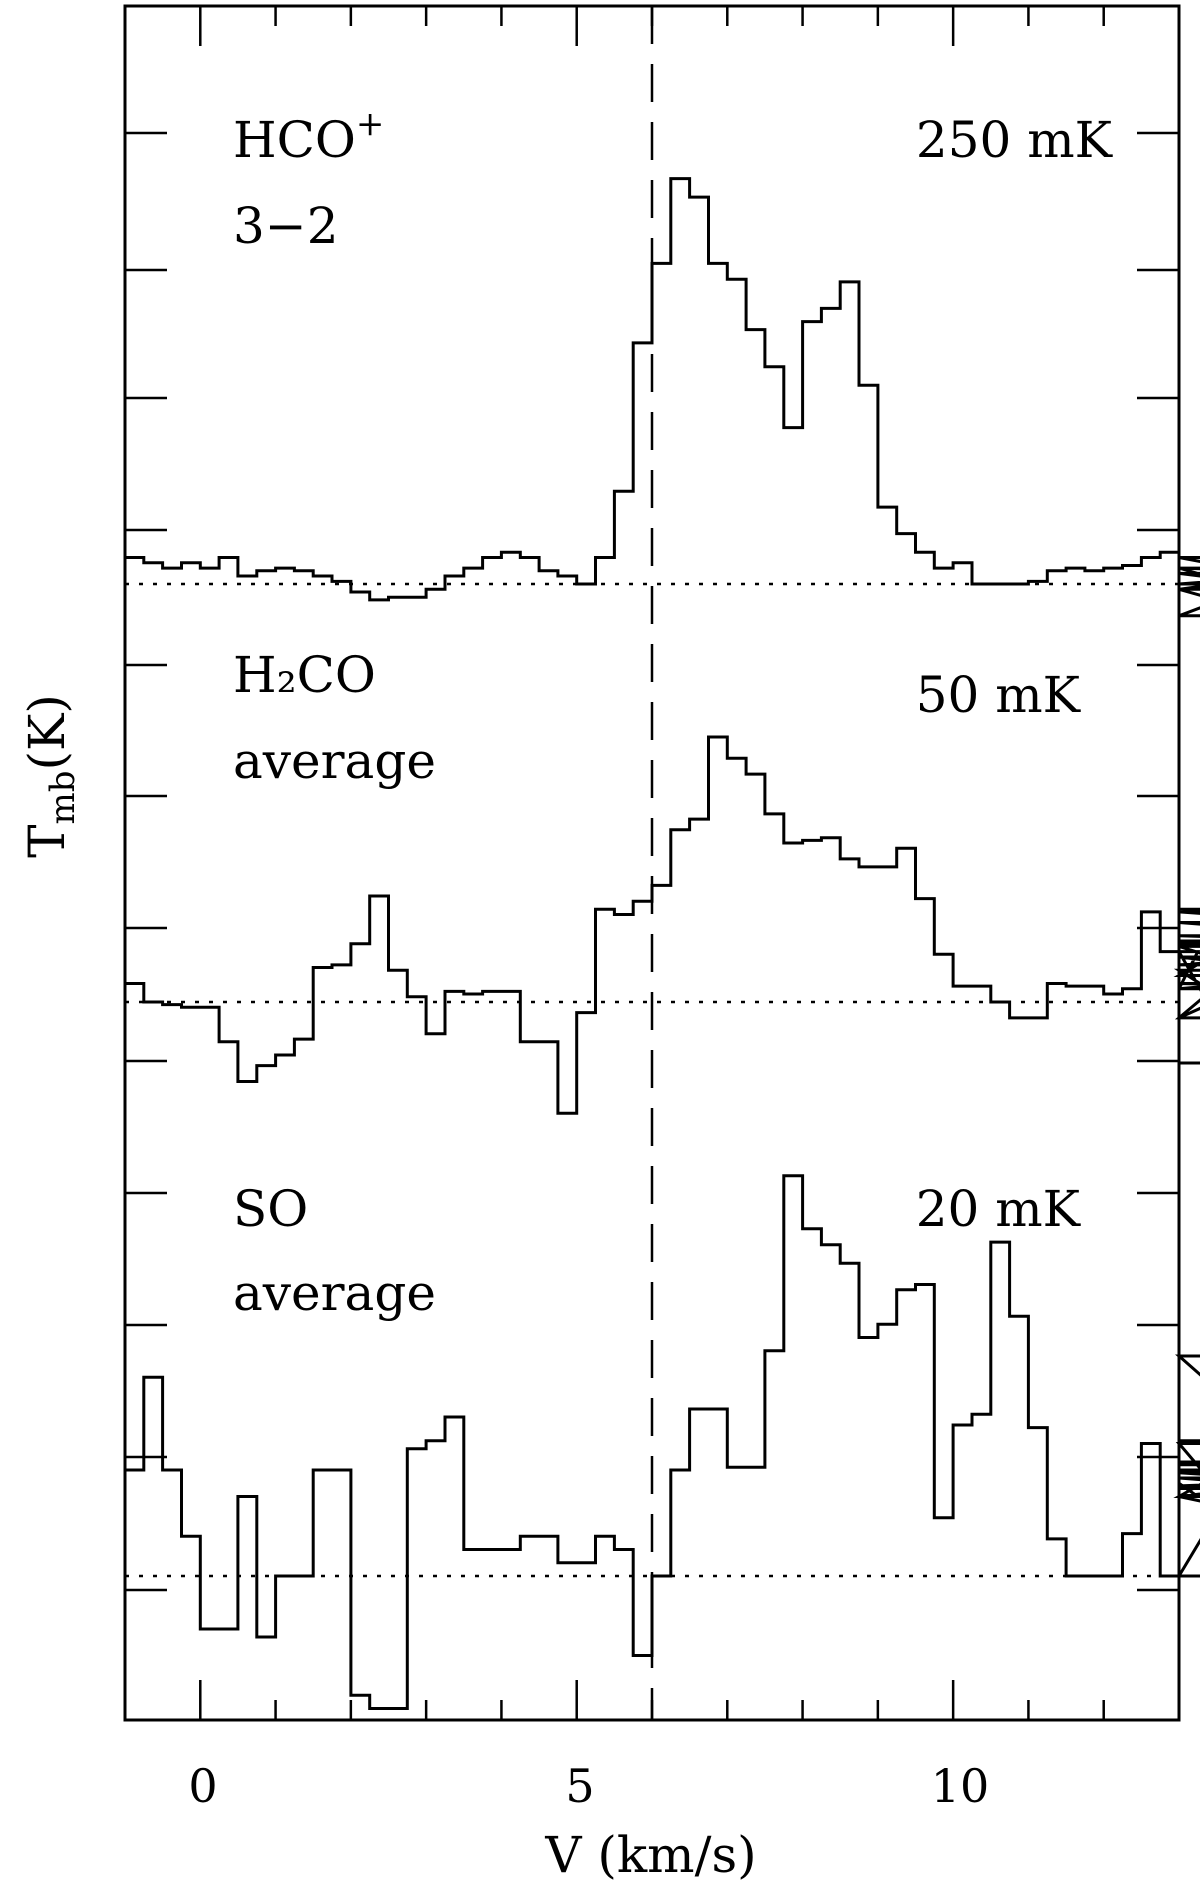 This screenshot has width=1200, height=1885. Describe the element at coordinates (202, 1786) in the screenshot. I see `x-tick-label-0: 0` at that location.